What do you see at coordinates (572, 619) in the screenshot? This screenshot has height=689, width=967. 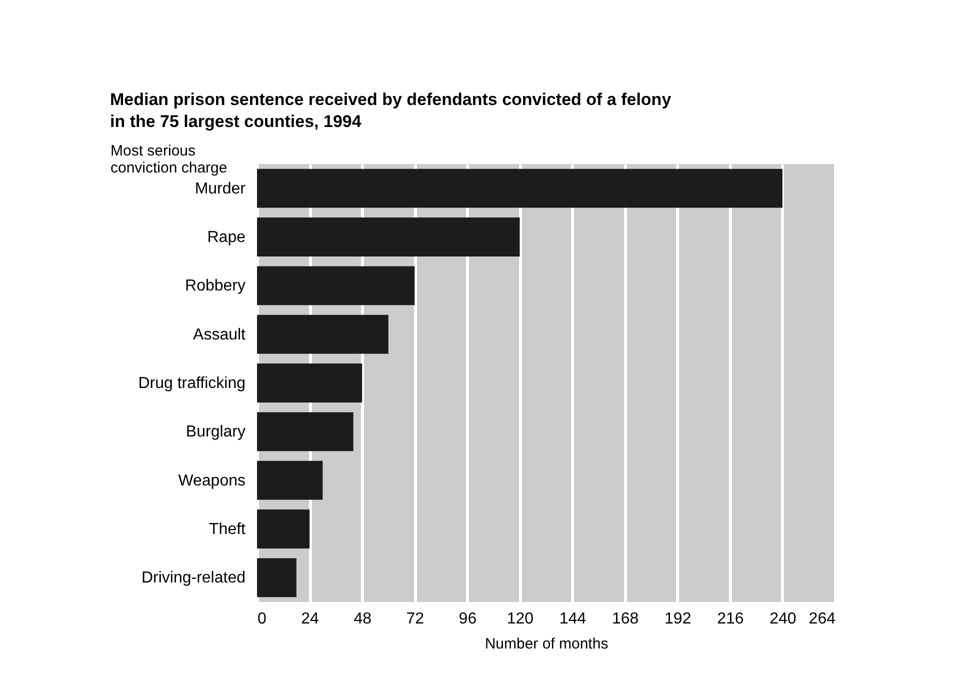 I see `x-tick-label: 144` at bounding box center [572, 619].